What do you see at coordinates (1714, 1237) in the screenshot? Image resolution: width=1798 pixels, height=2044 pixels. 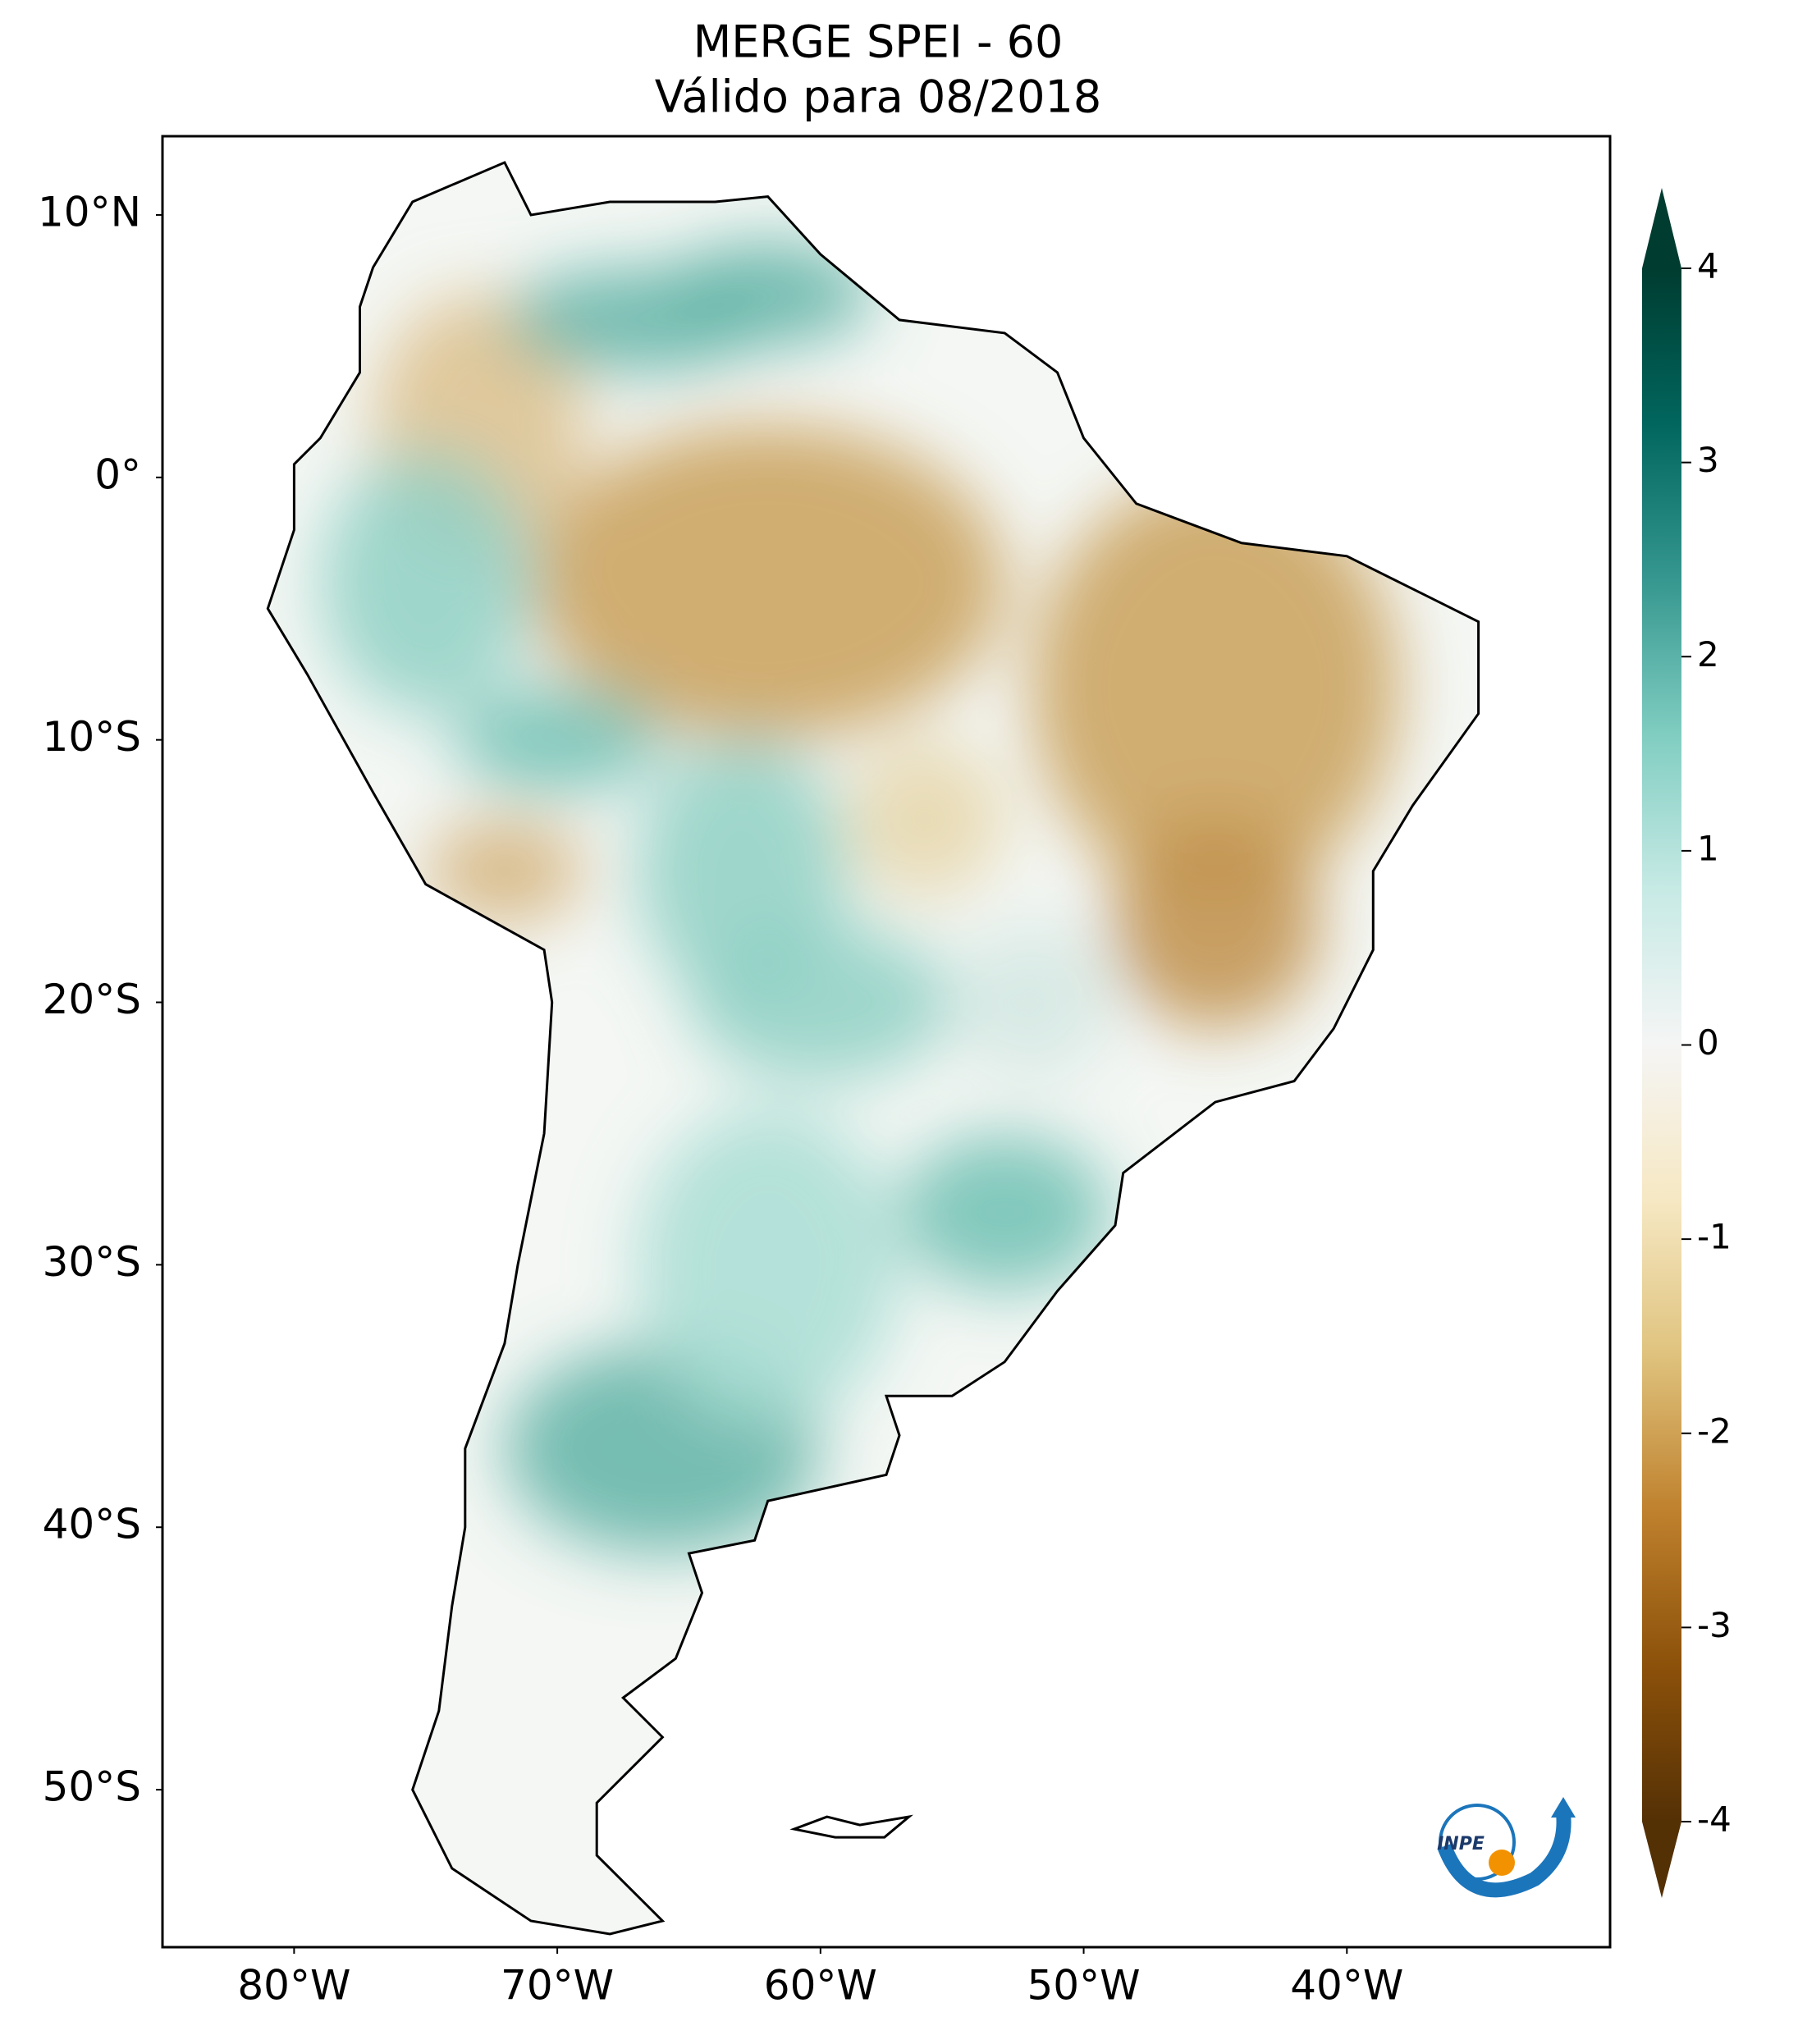 I see `colorbar-tick-label: -1` at bounding box center [1714, 1237].